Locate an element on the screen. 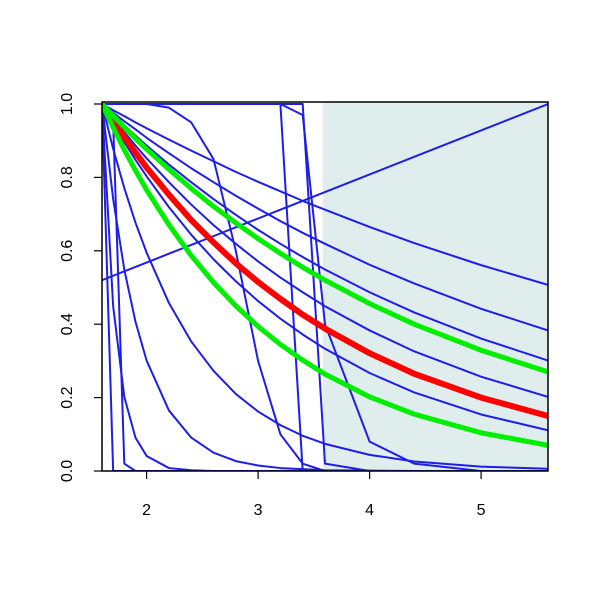  y-tick-label: 0.8 is located at coordinates (67, 177).